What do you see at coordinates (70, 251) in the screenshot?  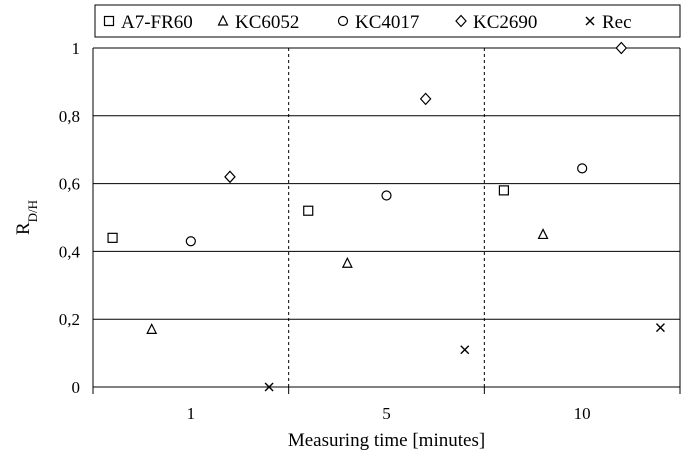 I see `y-tick-label: 0,4` at bounding box center [70, 251].